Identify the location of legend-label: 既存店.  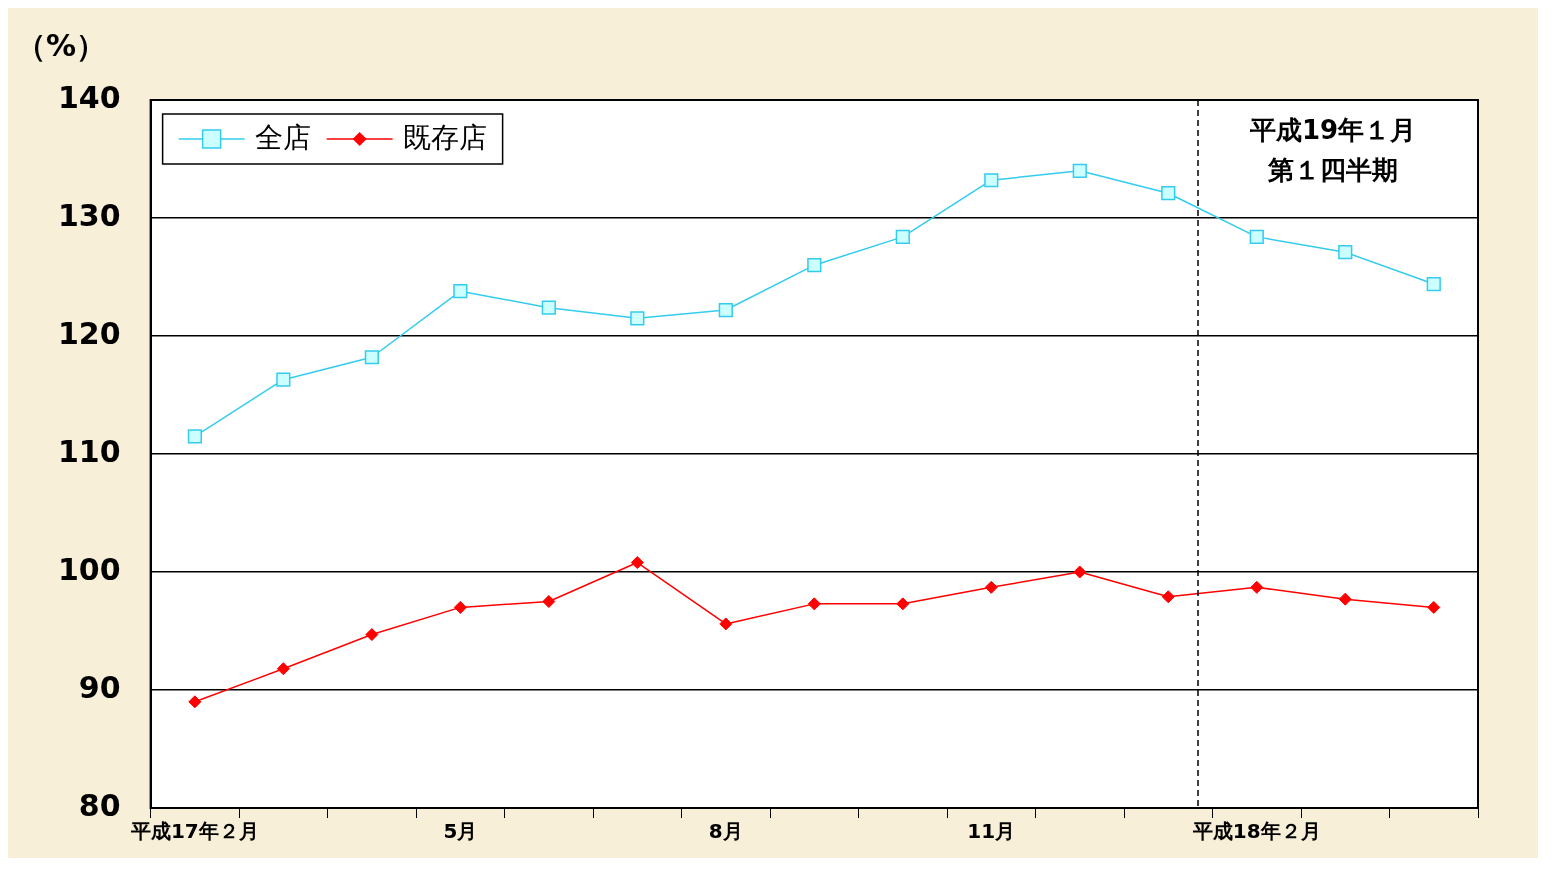
(444, 138).